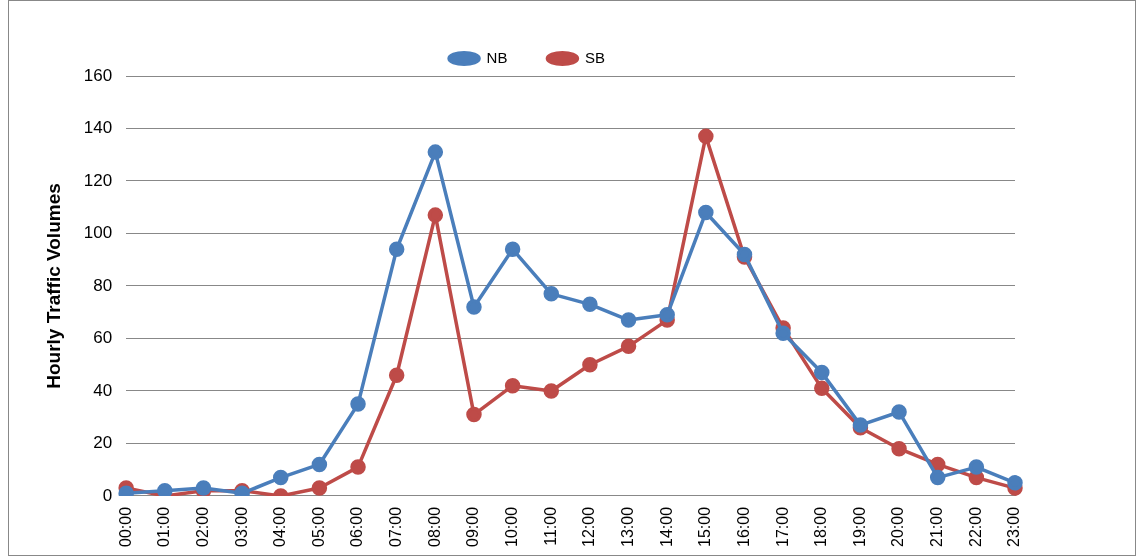  I want to click on x-tick-label: 23:00, so click(1014, 527).